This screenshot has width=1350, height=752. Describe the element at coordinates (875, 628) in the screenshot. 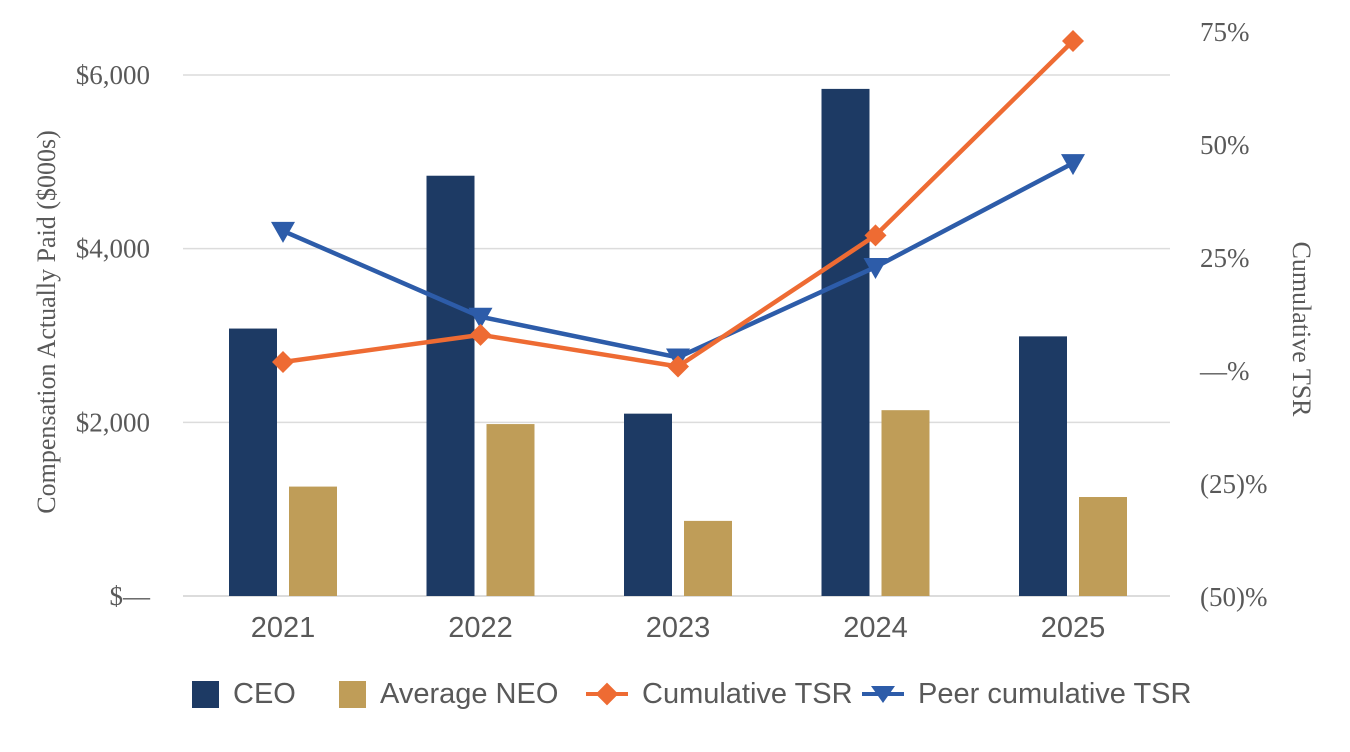

I see `x-axis-label-2024: 2024` at that location.